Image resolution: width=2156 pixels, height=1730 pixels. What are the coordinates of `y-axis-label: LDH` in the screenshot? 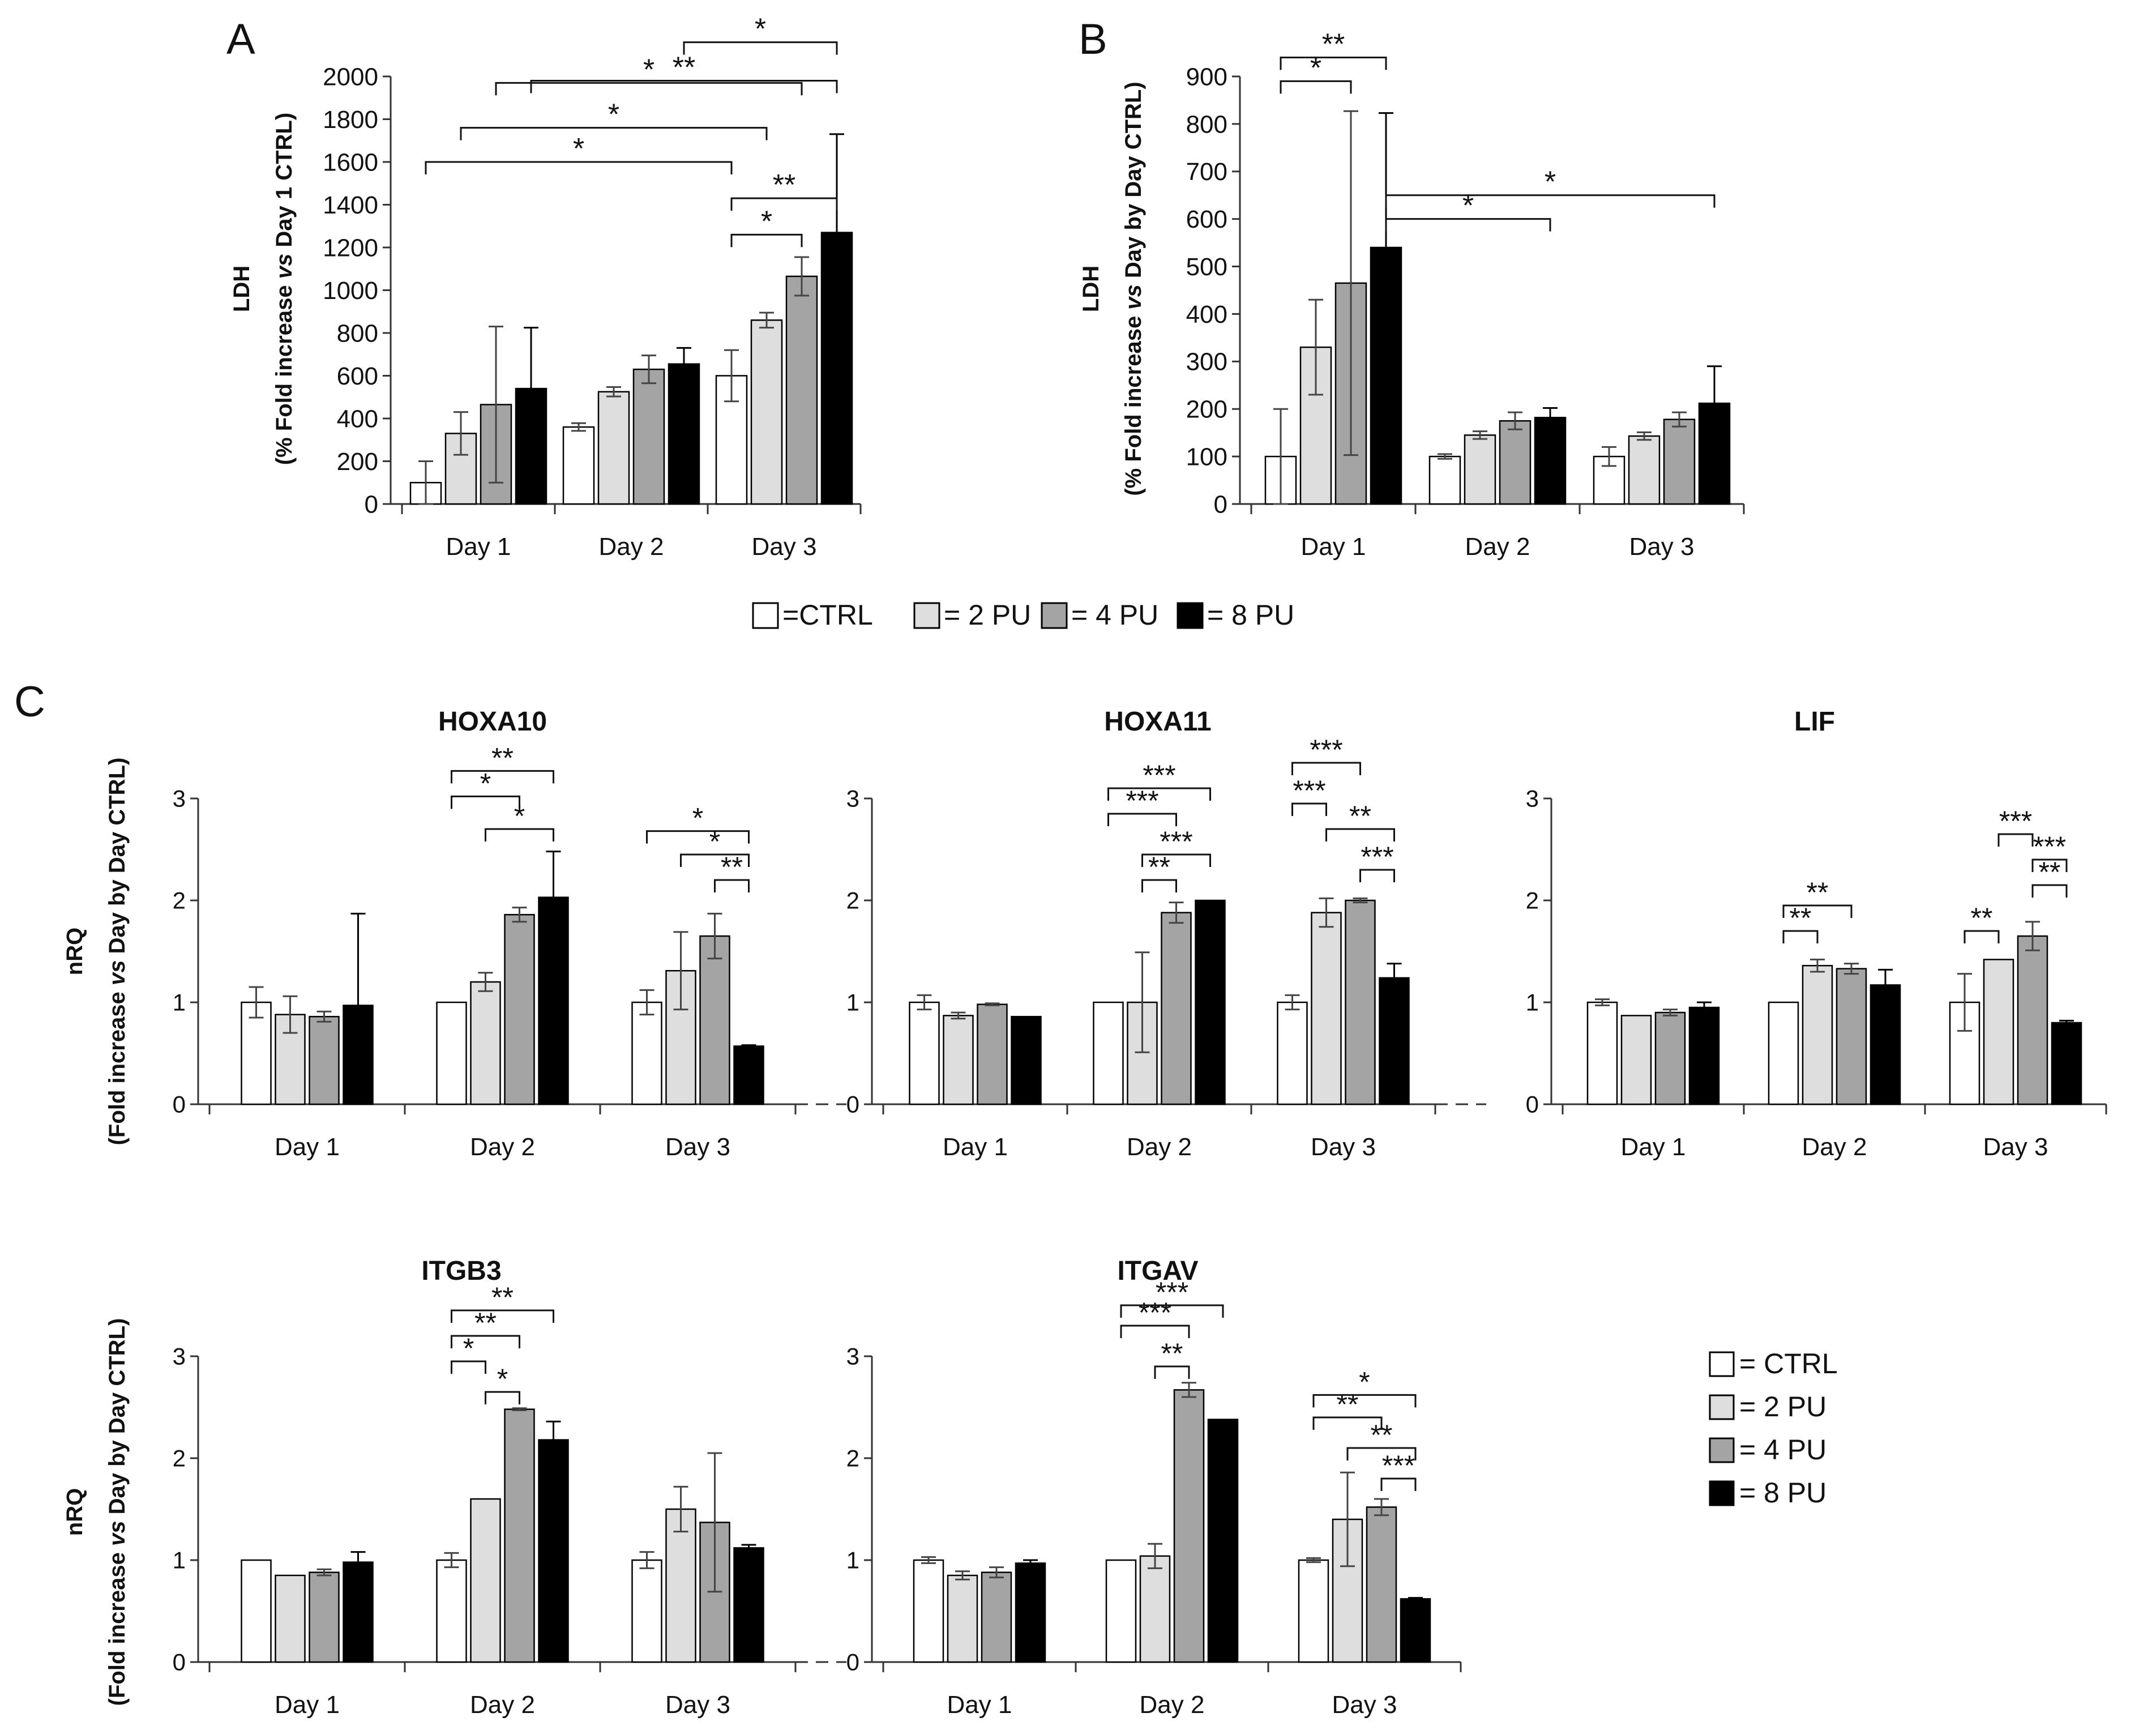 It's located at (1091, 289).